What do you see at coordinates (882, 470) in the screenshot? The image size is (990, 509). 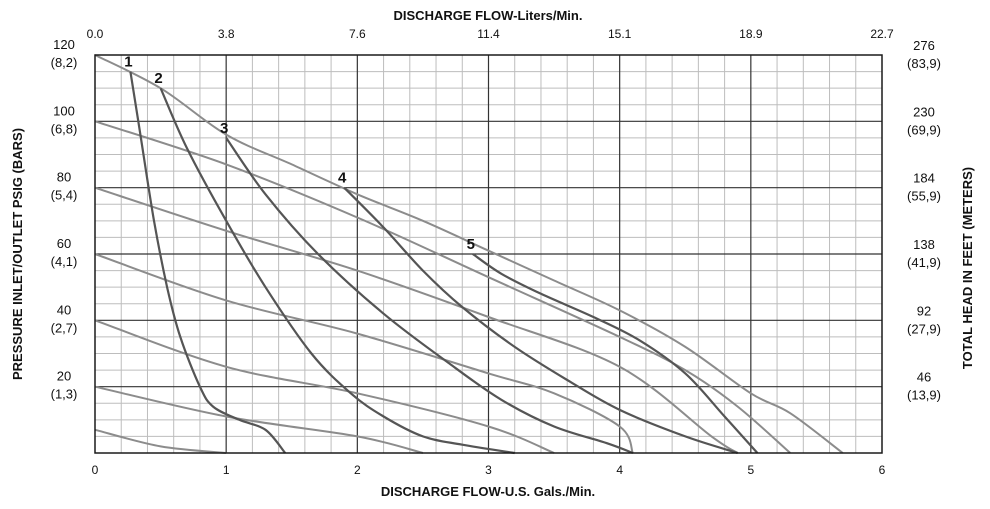 I see `x-bottom-tick-label: 6` at bounding box center [882, 470].